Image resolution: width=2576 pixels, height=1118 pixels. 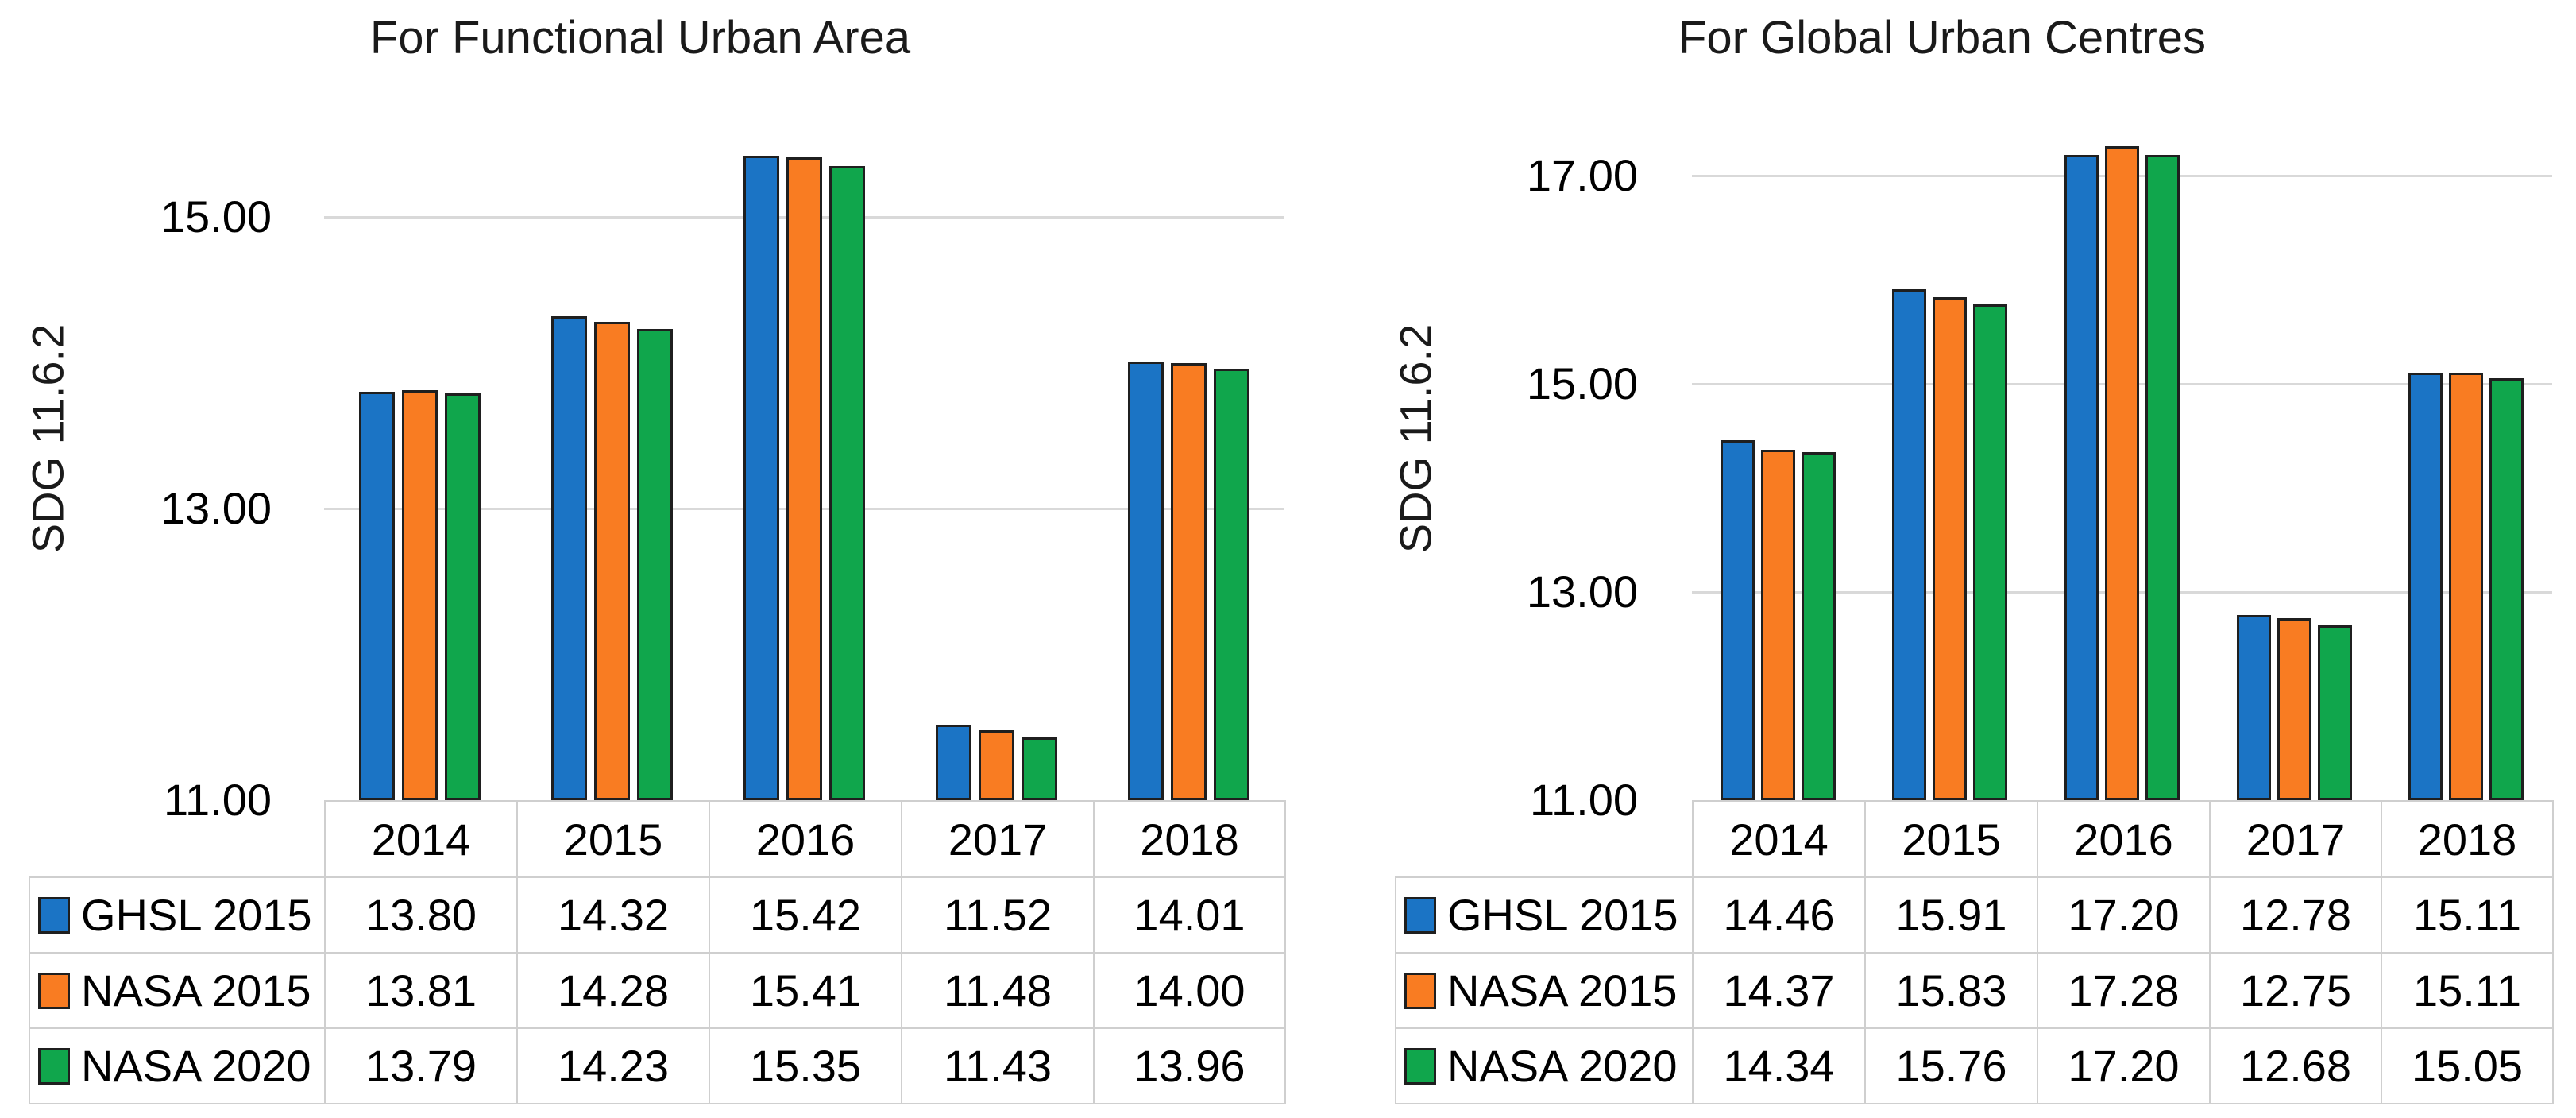 What do you see at coordinates (2124, 990) in the screenshot?
I see `value-cell: 17.28` at bounding box center [2124, 990].